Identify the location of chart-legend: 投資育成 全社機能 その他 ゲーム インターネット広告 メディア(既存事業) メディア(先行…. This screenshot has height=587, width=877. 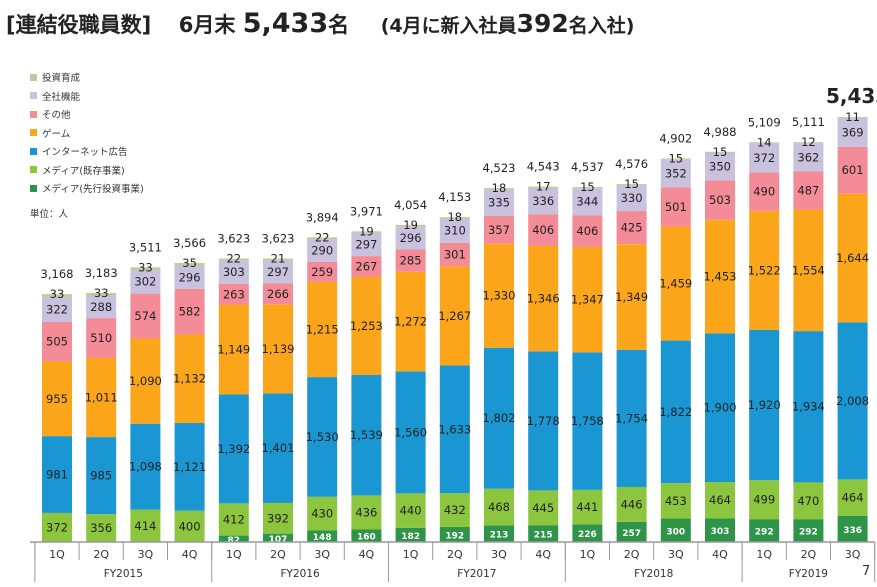
(87, 144).